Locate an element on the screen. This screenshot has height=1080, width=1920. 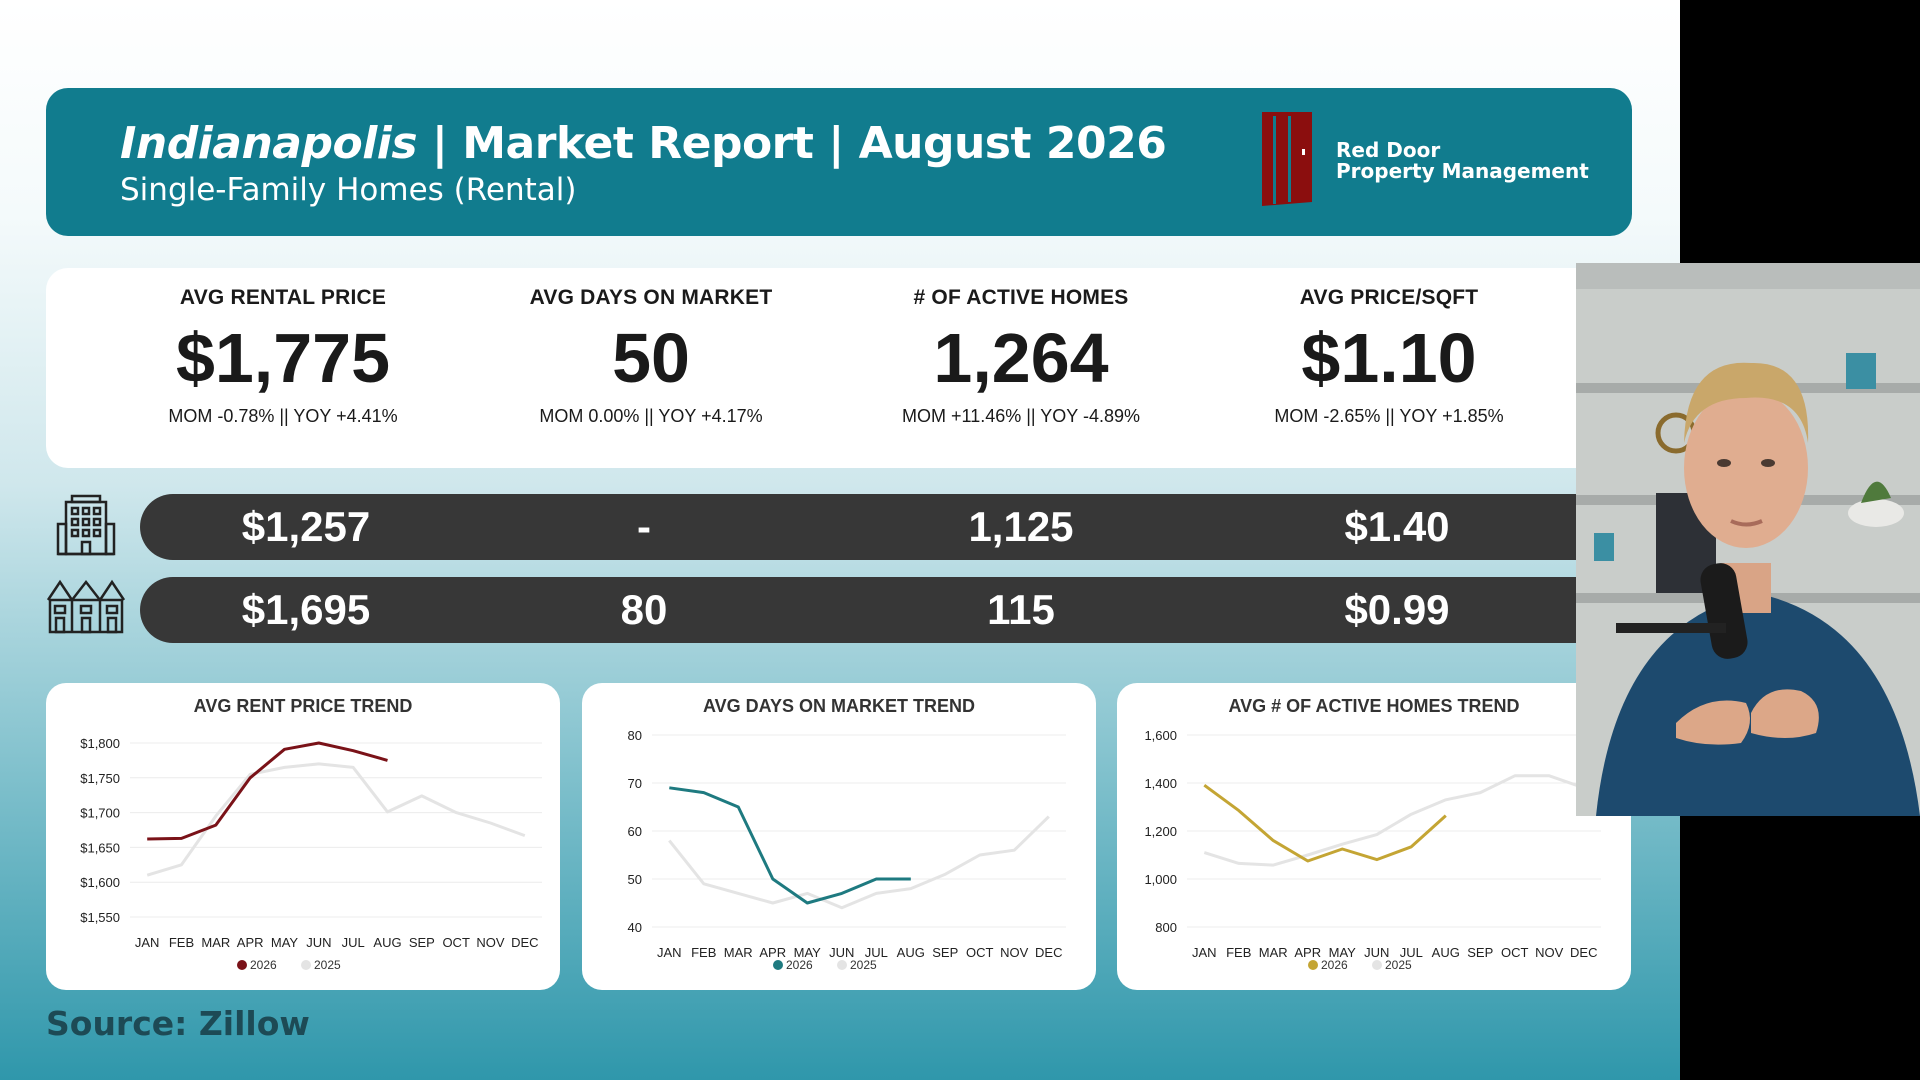
y-tick-label: 40 is located at coordinates (635, 927).